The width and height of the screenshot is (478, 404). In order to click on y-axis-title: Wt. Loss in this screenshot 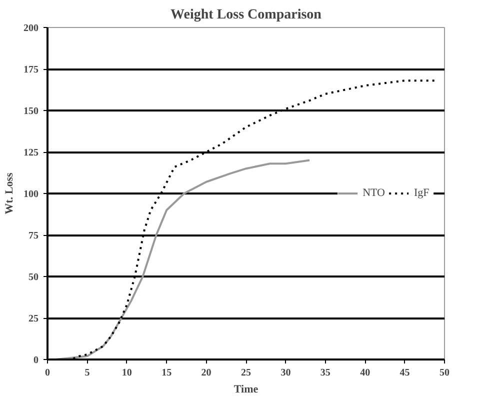, I will do `click(10, 193)`.